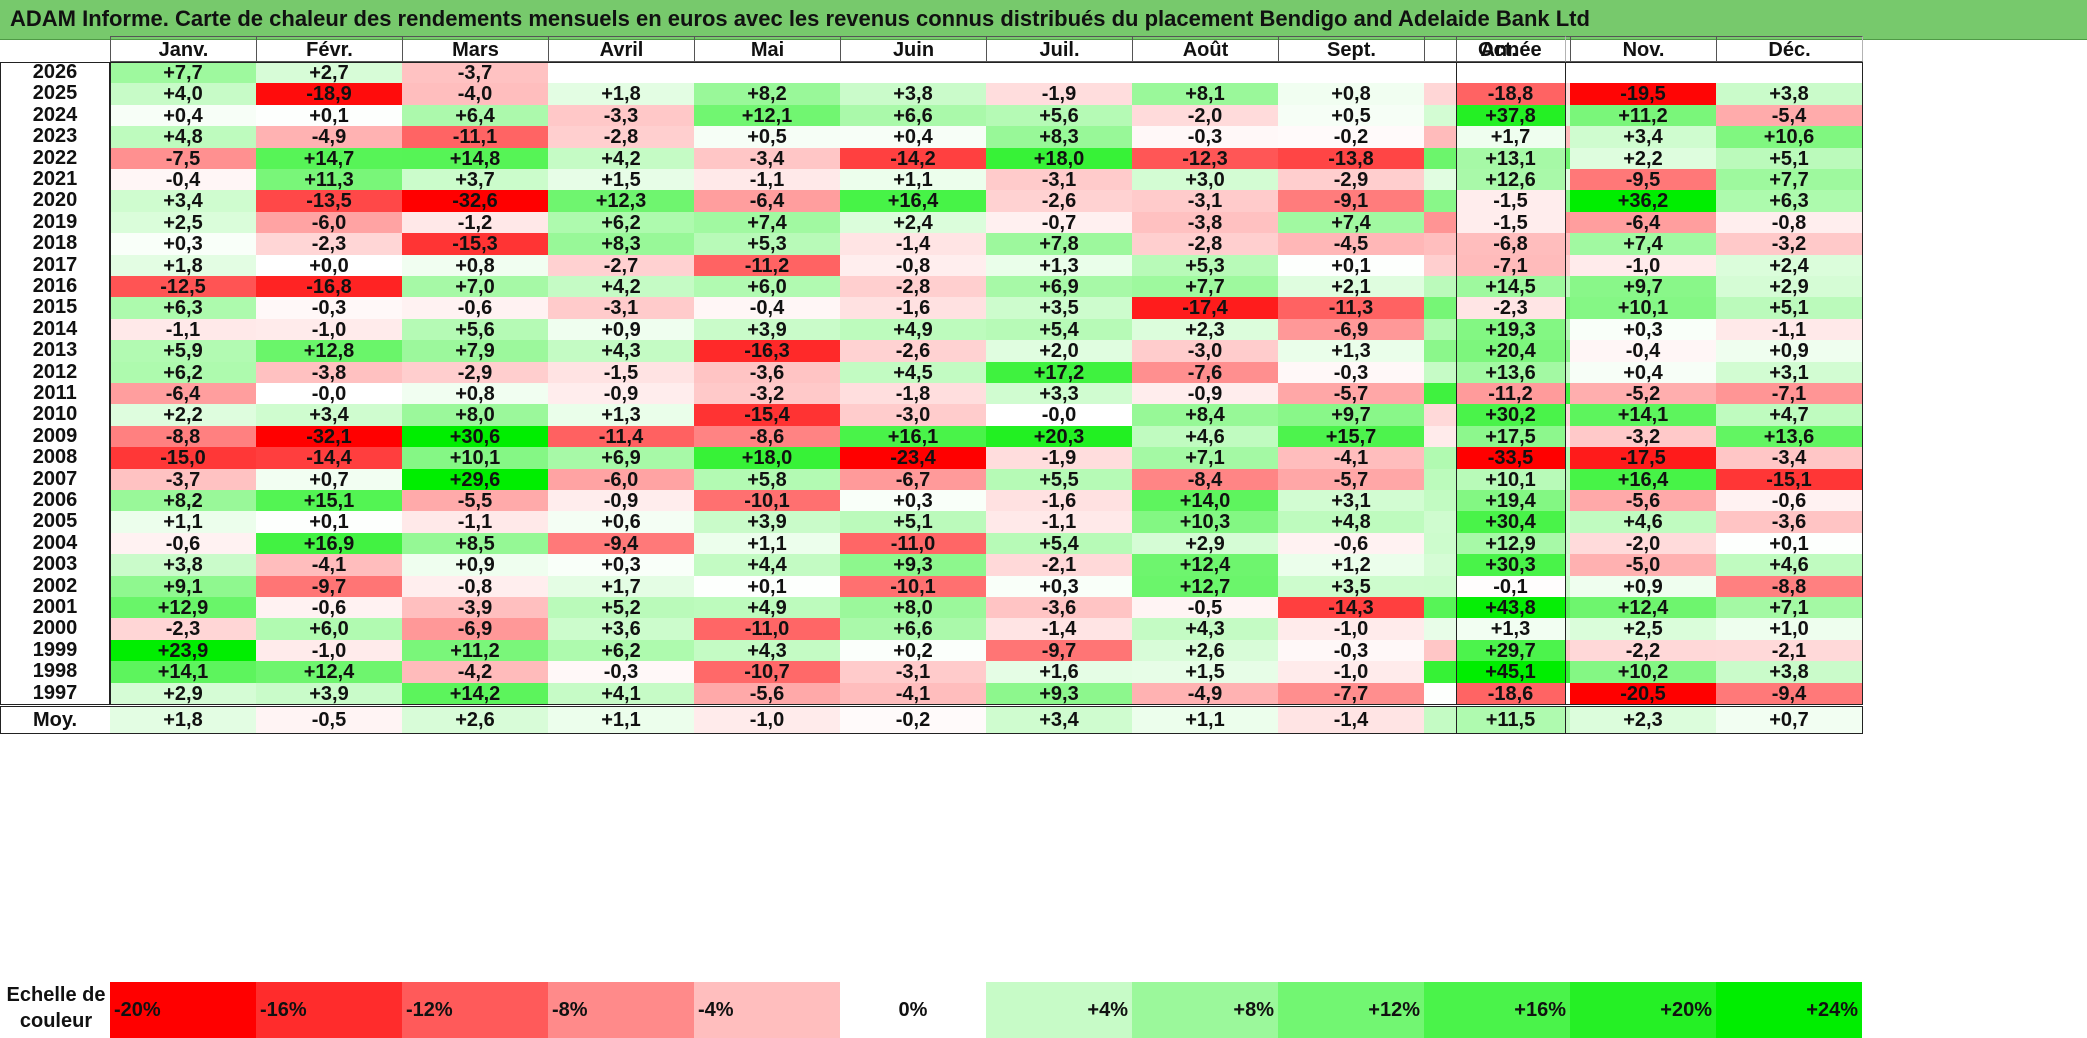  I want to click on annual-cell: +13,6, so click(1511, 372).